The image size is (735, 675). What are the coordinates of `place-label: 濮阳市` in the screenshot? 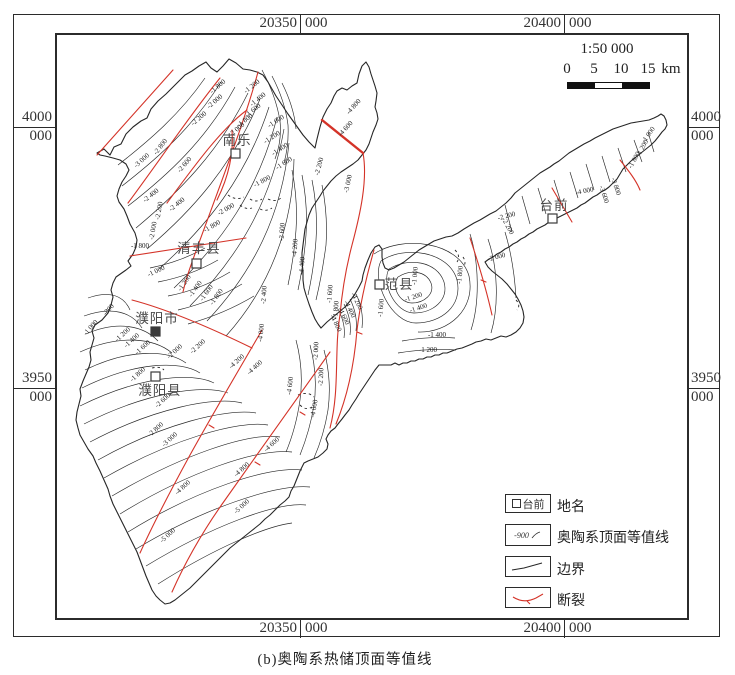 It's located at (157, 318).